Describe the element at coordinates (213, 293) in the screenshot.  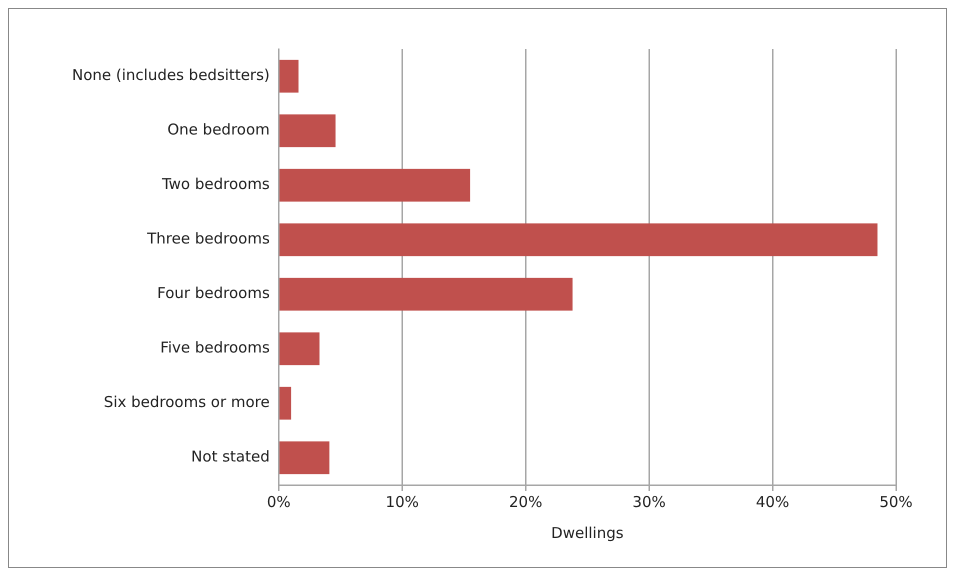
I see `y-tick-label: Four bedrooms` at that location.